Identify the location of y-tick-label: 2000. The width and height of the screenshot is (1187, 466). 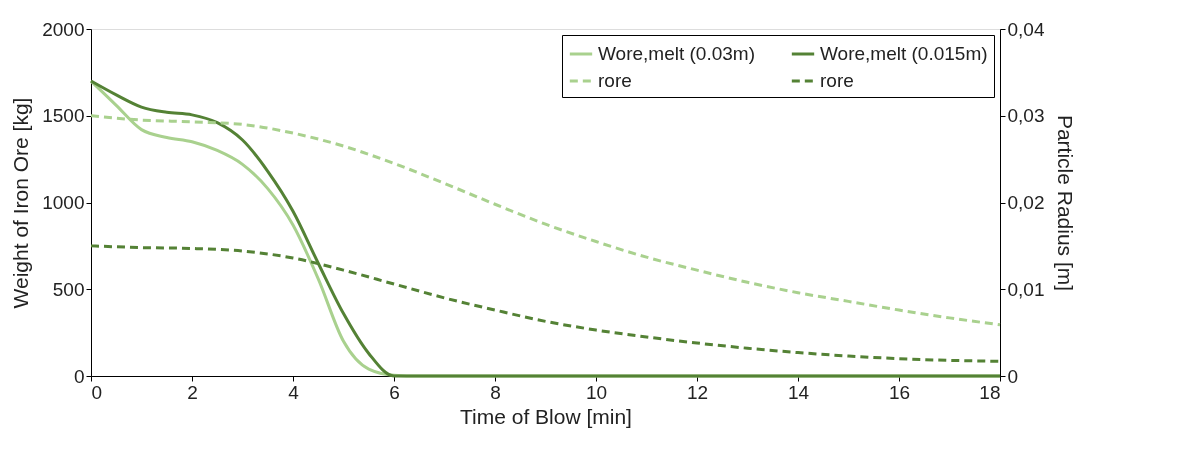
(63, 29).